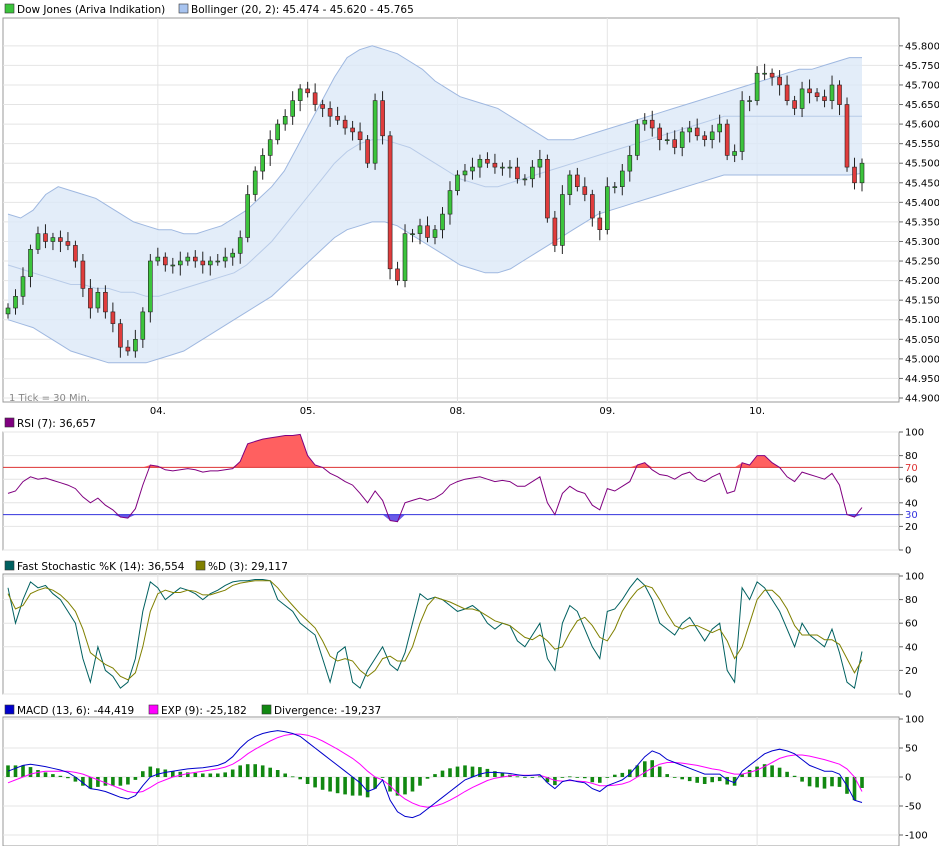  Describe the element at coordinates (922, 320) in the screenshot. I see `y-tick-label: 45.100` at that location.